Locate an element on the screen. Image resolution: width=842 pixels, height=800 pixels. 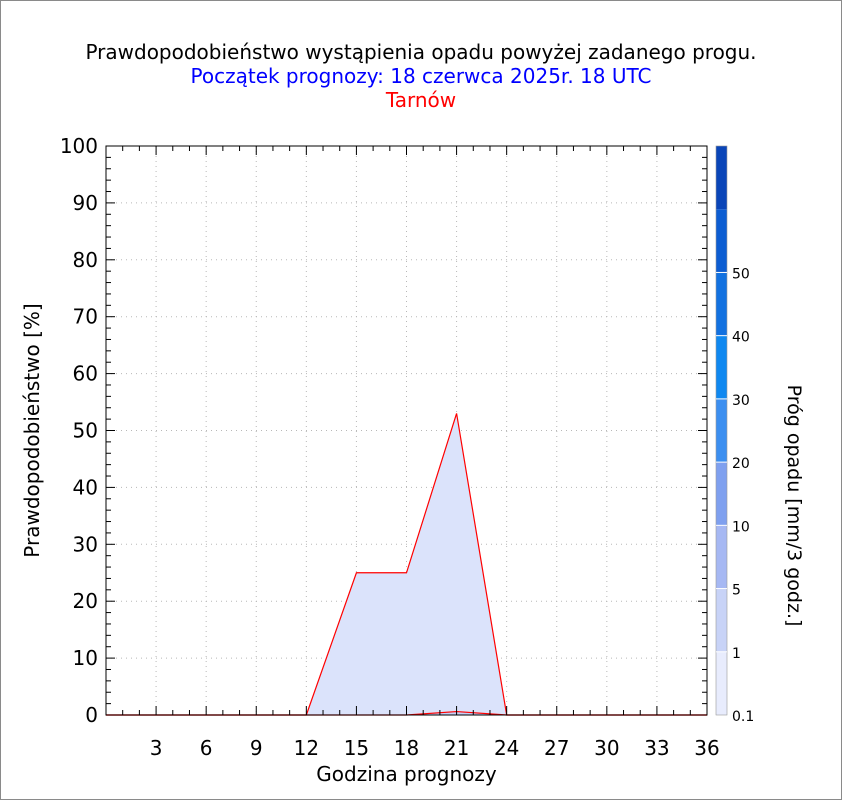
colorbar: 0.1 1 5 10 20 30 40 50 is located at coordinates (734, 435).